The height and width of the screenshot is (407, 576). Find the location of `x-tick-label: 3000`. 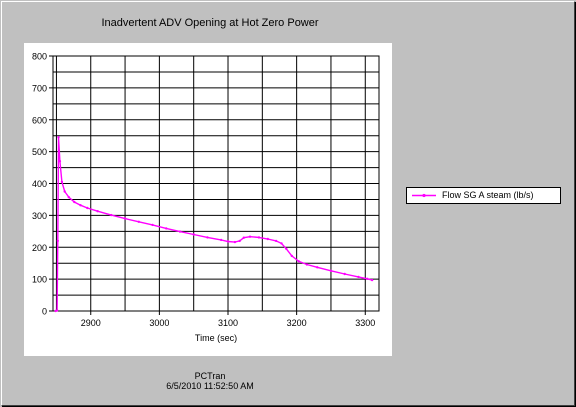

x-tick-label: 3000 is located at coordinates (159, 323).